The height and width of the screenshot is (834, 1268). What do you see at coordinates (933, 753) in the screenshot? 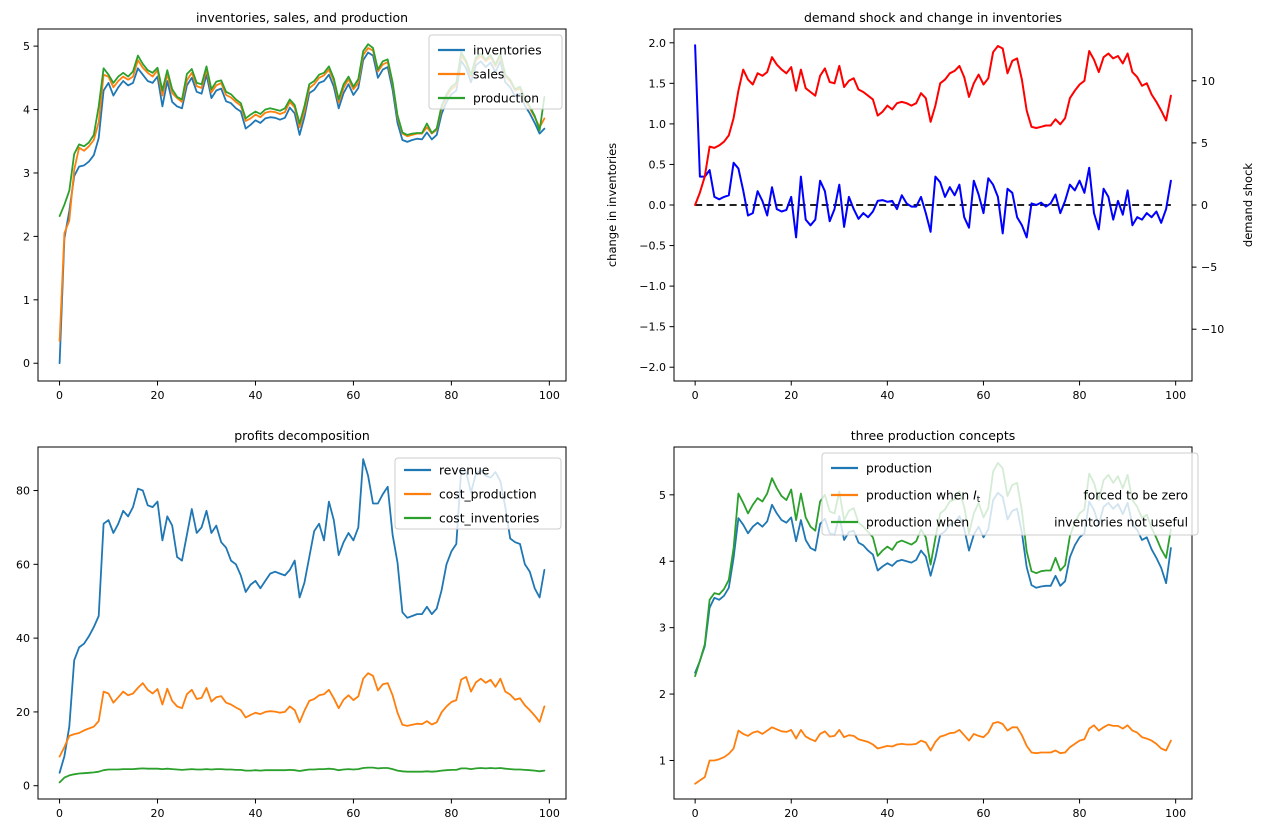
I see `series-production-when-i-t-forced-to-be-zero` at bounding box center [933, 753].